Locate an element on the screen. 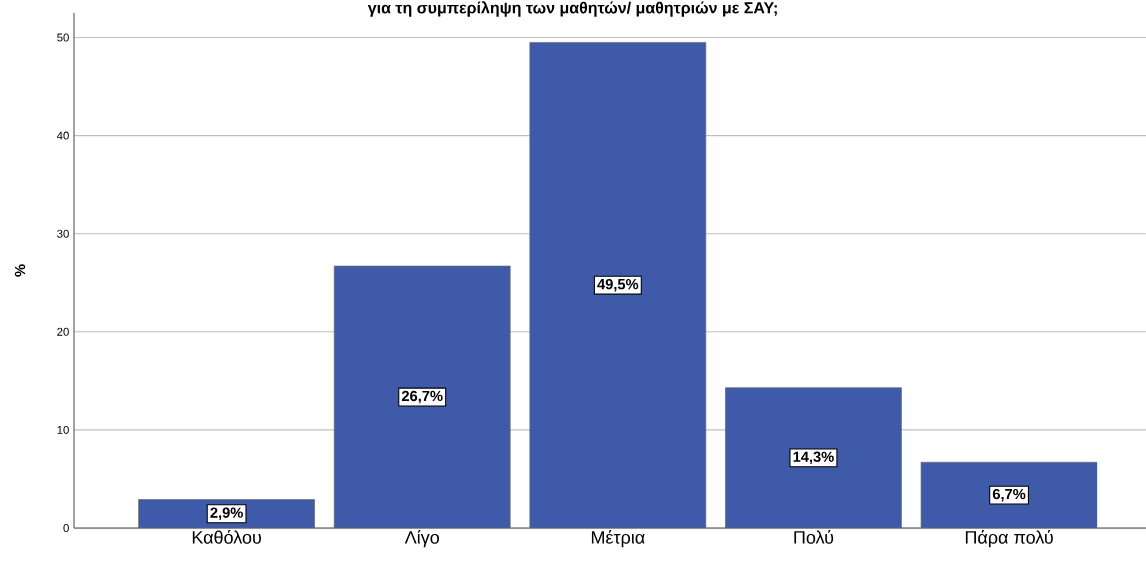  x-tick-label: Λίγο is located at coordinates (421, 539).